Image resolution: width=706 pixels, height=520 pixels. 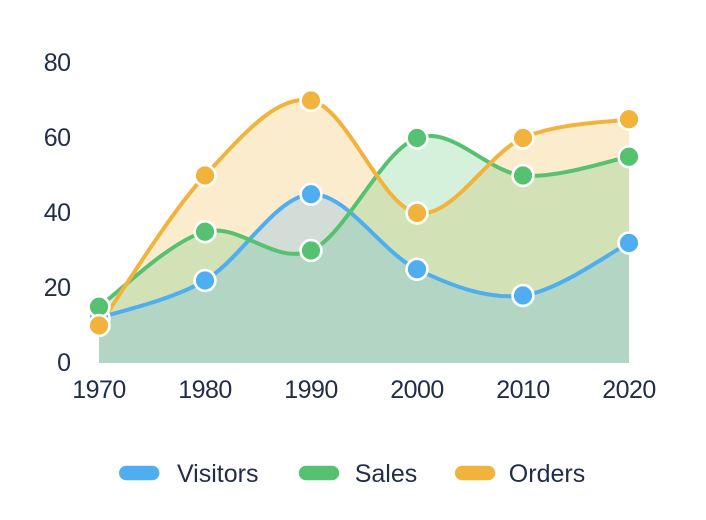 What do you see at coordinates (57, 288) in the screenshot?
I see `svg-text: 20` at bounding box center [57, 288].